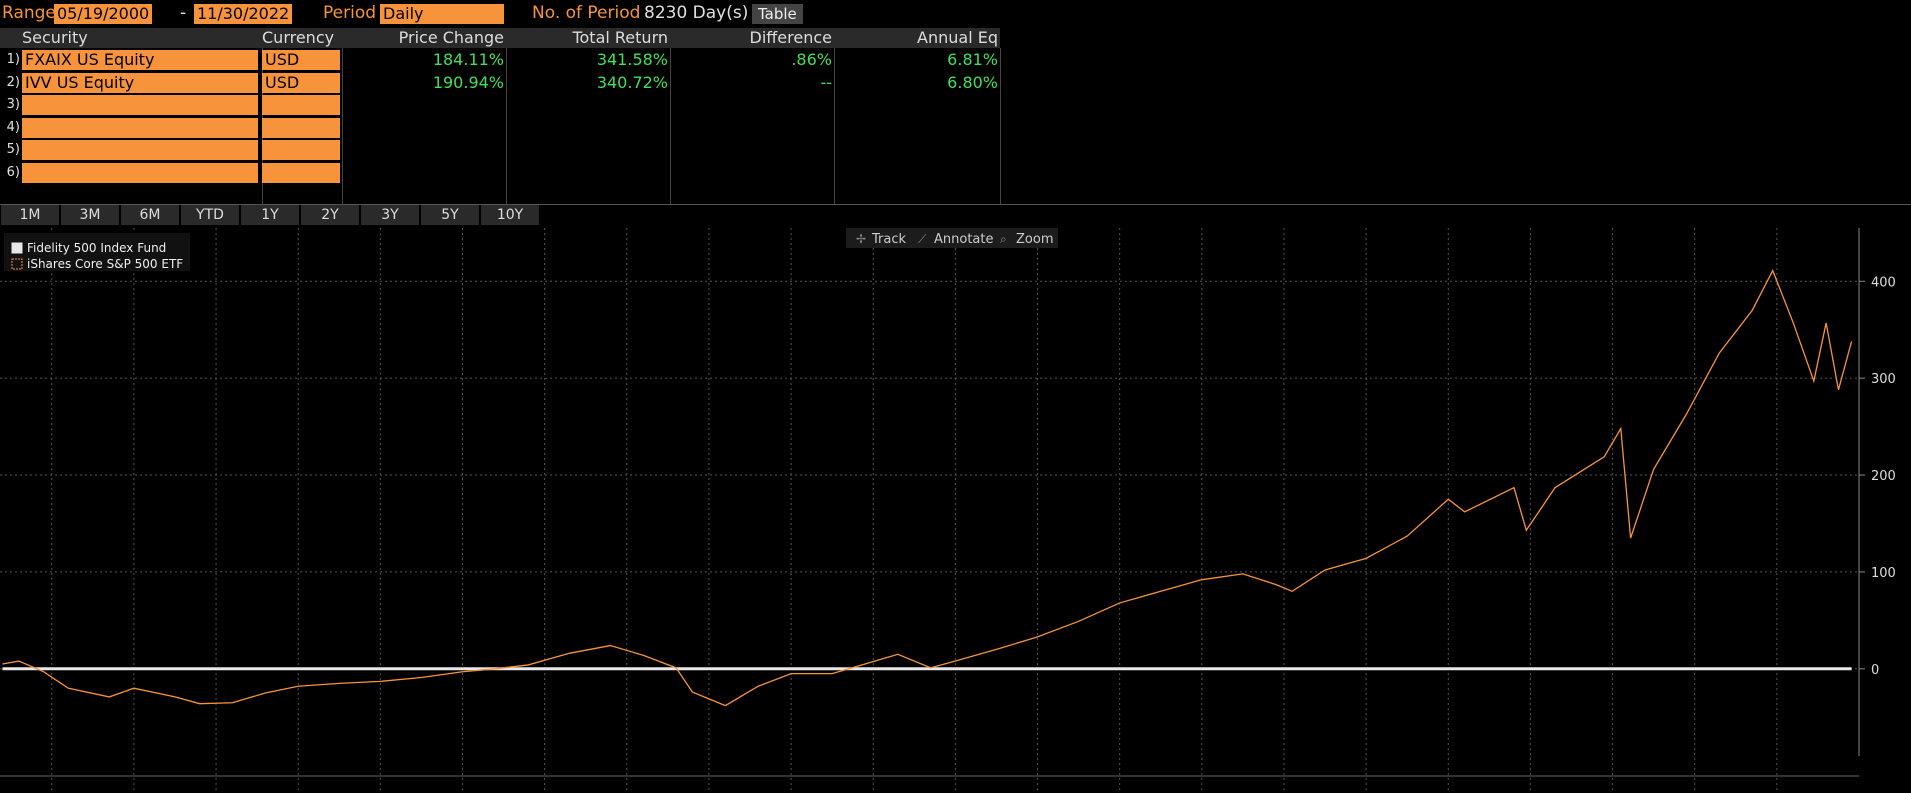  What do you see at coordinates (150, 215) in the screenshot?
I see `period-button: 6M` at bounding box center [150, 215].